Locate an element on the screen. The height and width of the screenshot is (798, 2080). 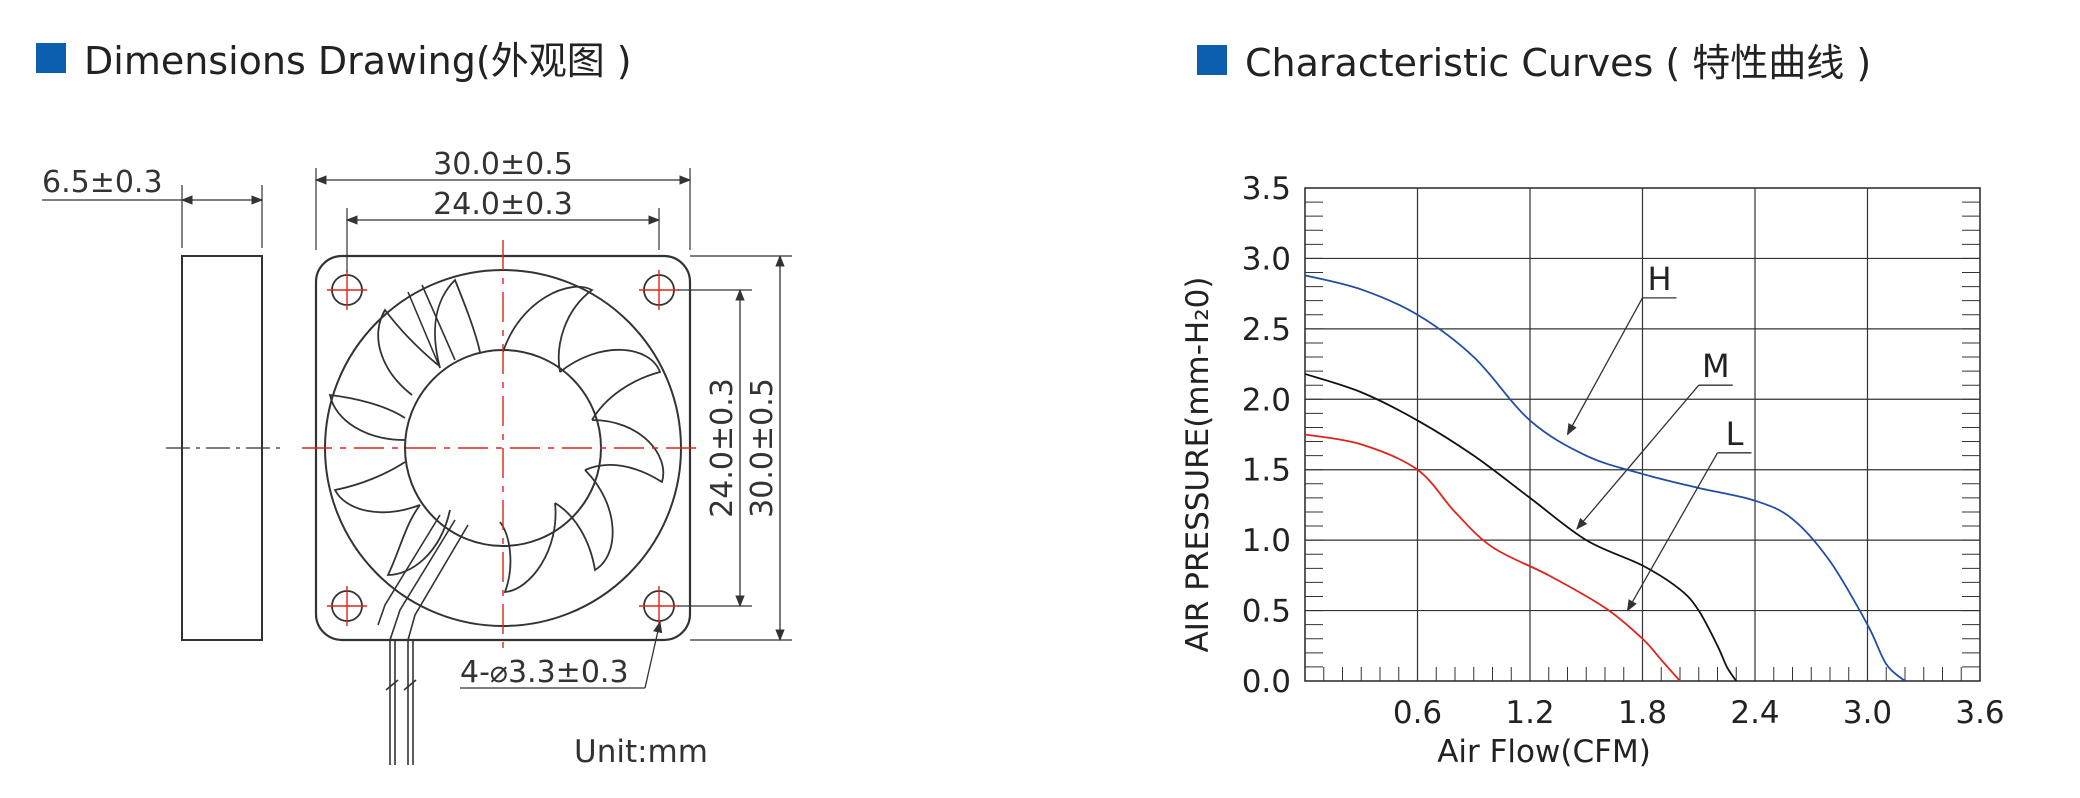
series-line-l is located at coordinates (1492, 557).